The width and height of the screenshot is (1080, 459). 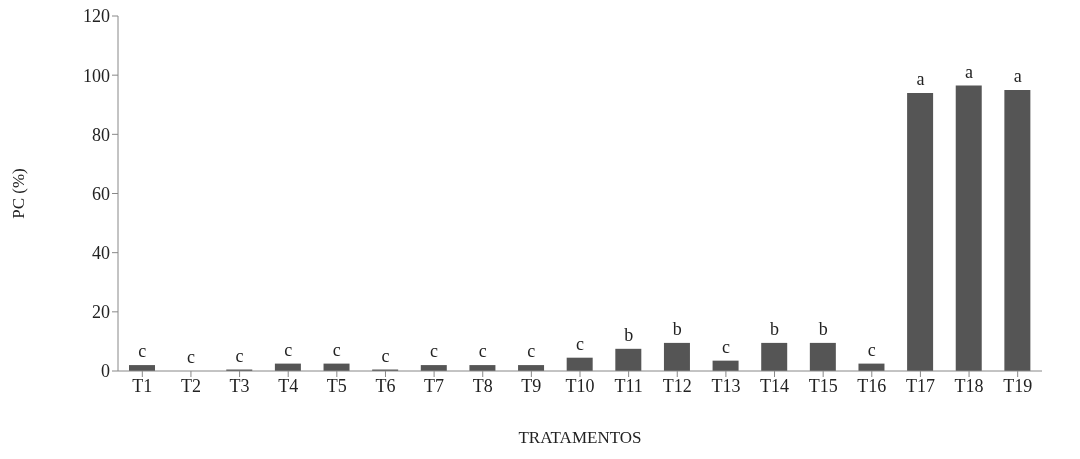 I want to click on x-tick-label: T14, so click(x=775, y=385).